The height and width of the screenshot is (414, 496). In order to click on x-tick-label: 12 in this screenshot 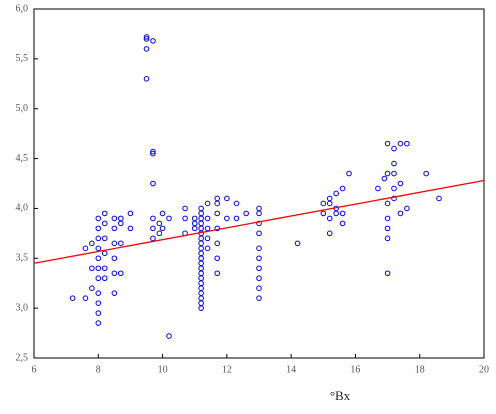, I will do `click(227, 369)`.